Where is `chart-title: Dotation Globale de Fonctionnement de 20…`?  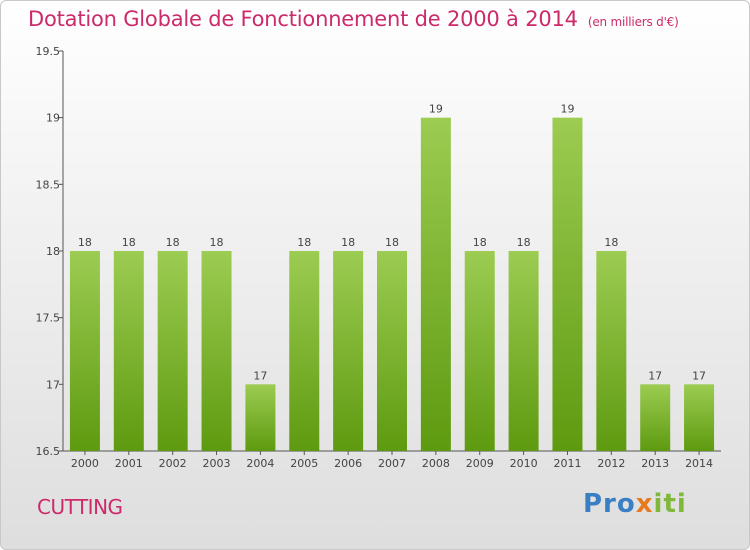 chart-title: Dotation Globale de Fonctionnement de 20… is located at coordinates (353, 19).